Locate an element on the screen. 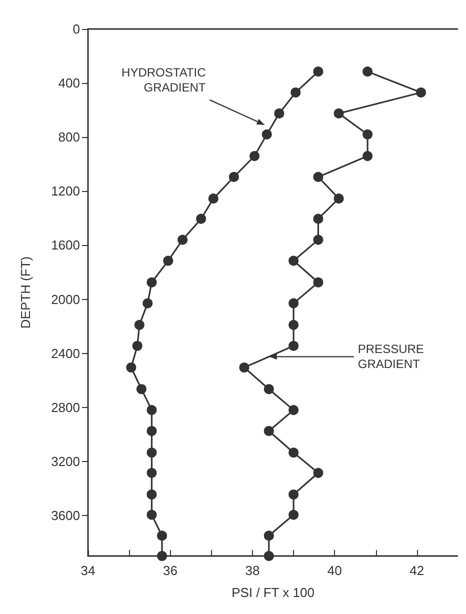 This screenshot has width=466, height=614. y-tick-label: 400 is located at coordinates (69, 83).